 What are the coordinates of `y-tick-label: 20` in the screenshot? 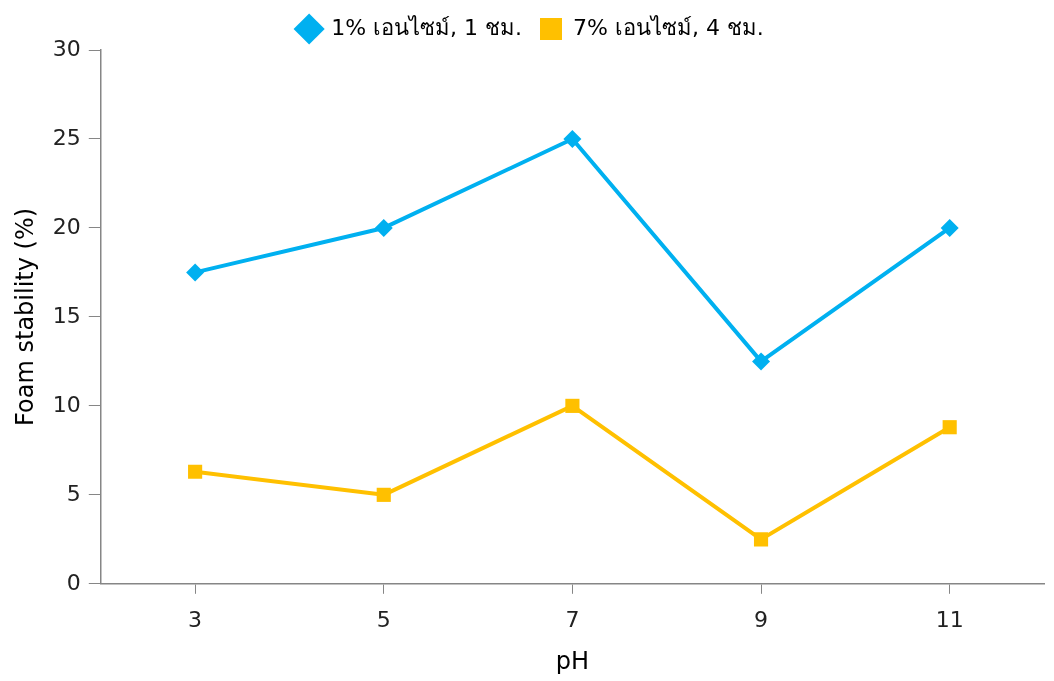 It's located at (66, 226).